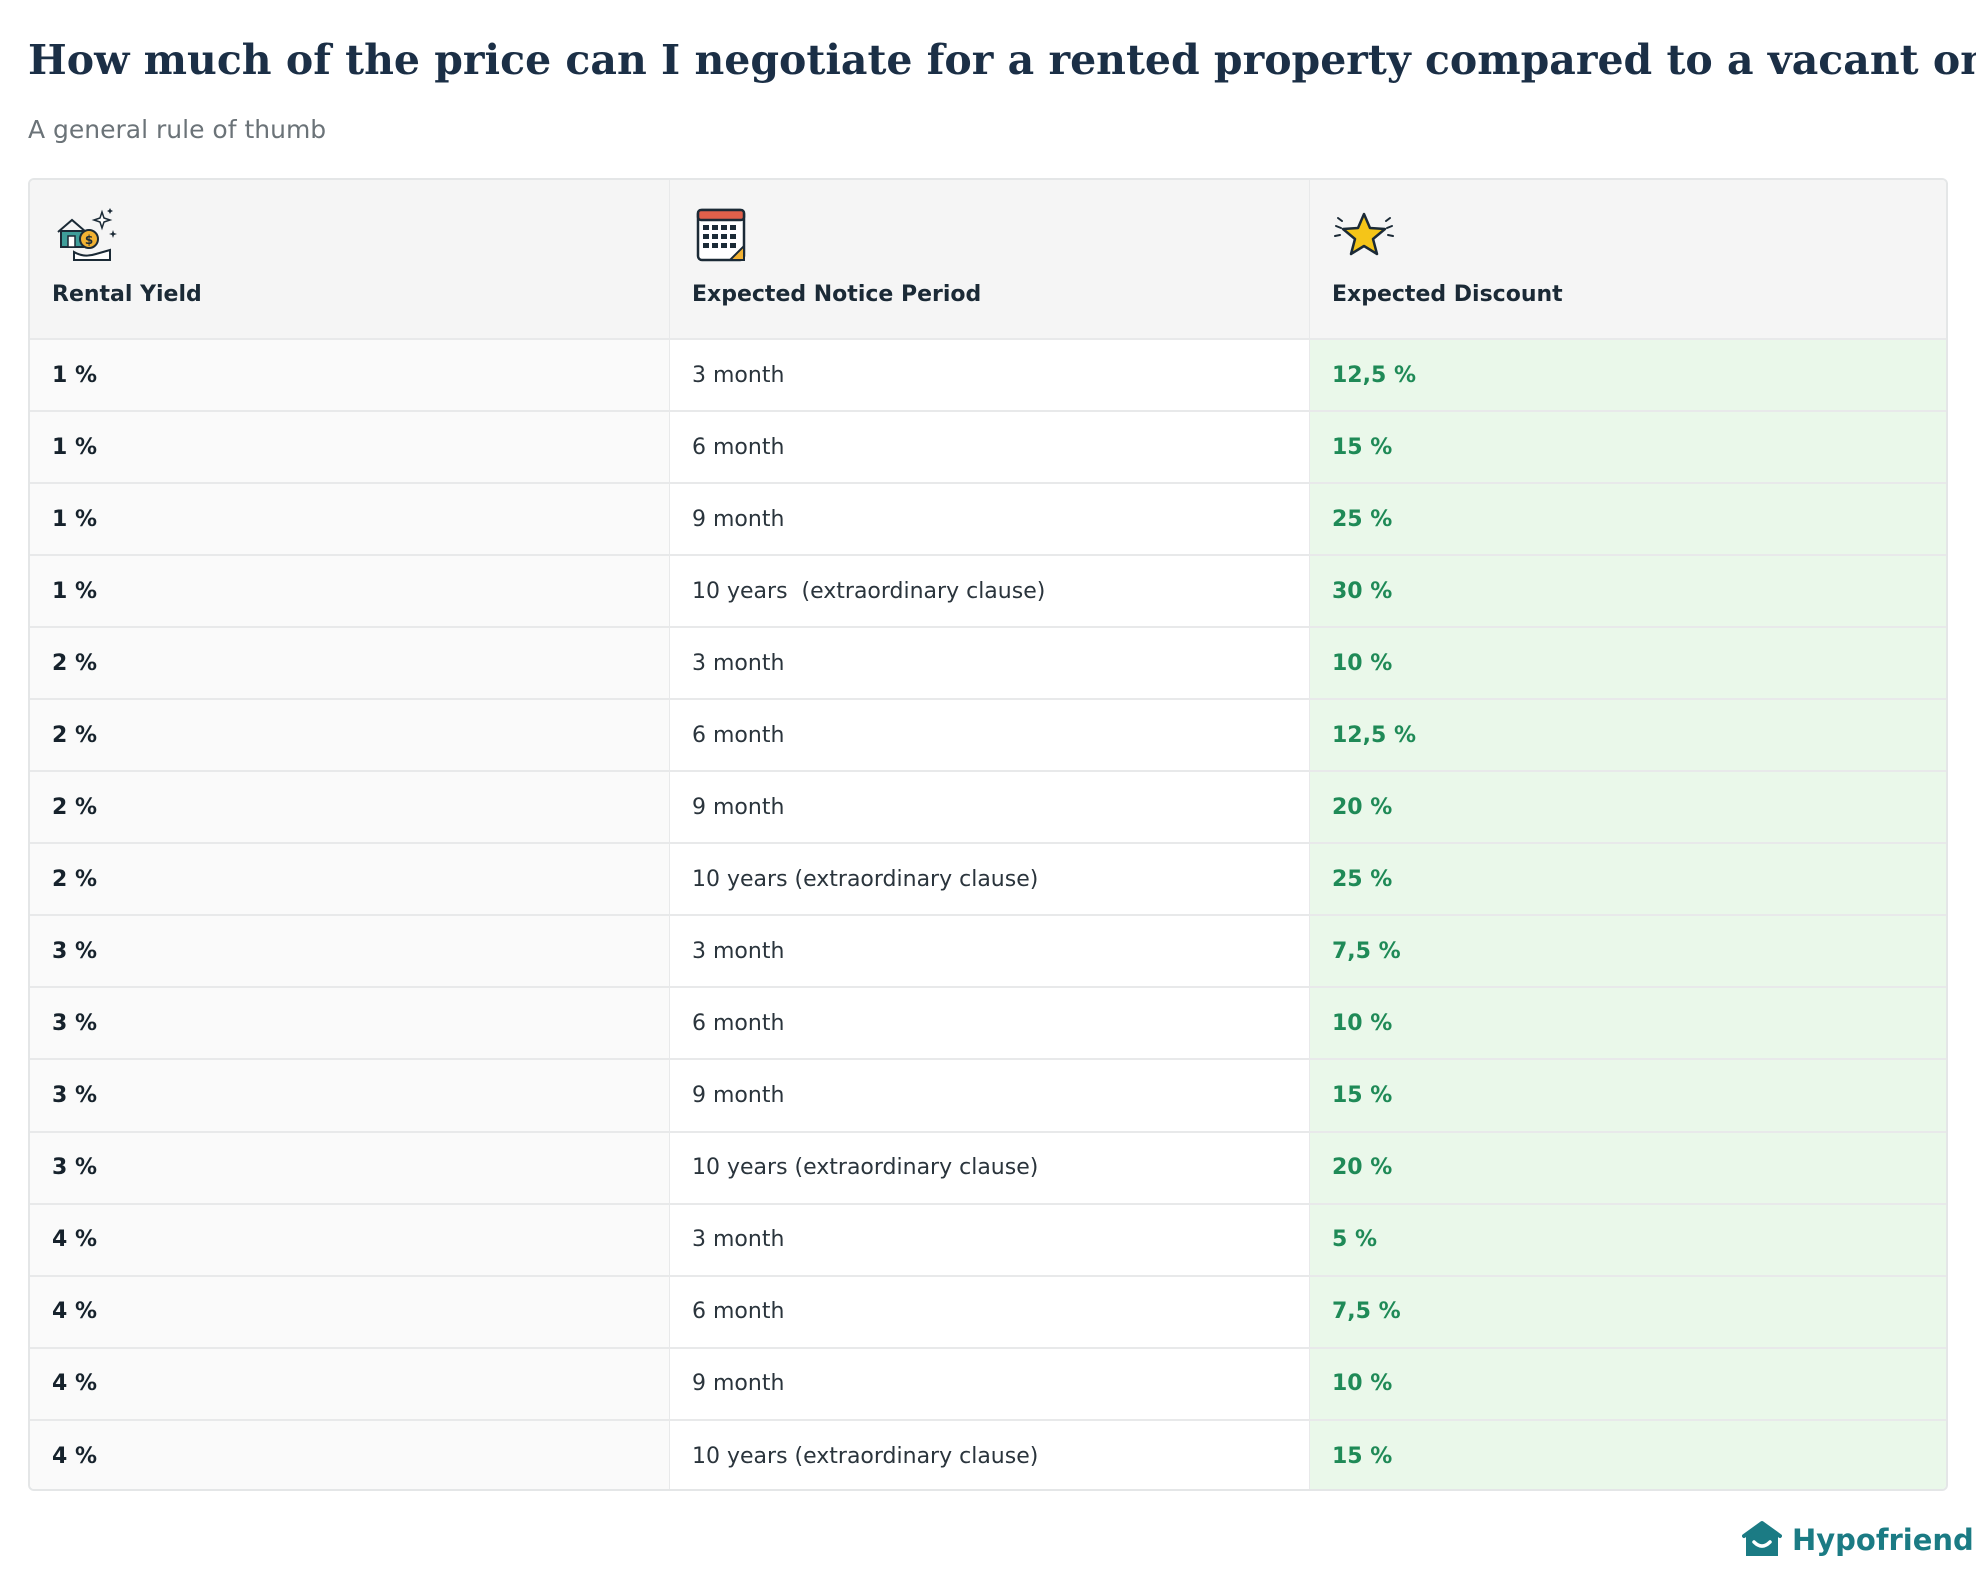 Image resolution: width=1976 pixels, height=1590 pixels. I want to click on header-rental-yield: $ Rental Yield, so click(350, 260).